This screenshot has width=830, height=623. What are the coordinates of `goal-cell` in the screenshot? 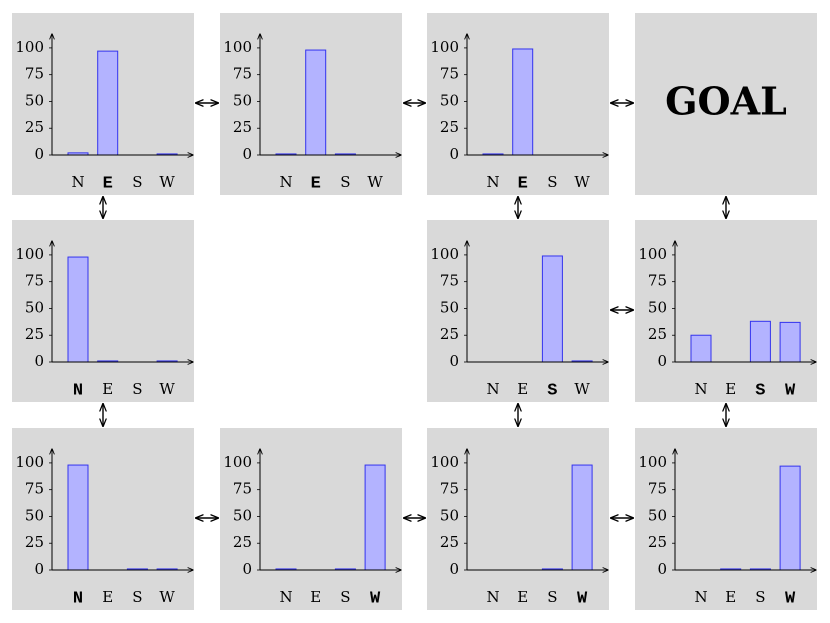 It's located at (726, 104).